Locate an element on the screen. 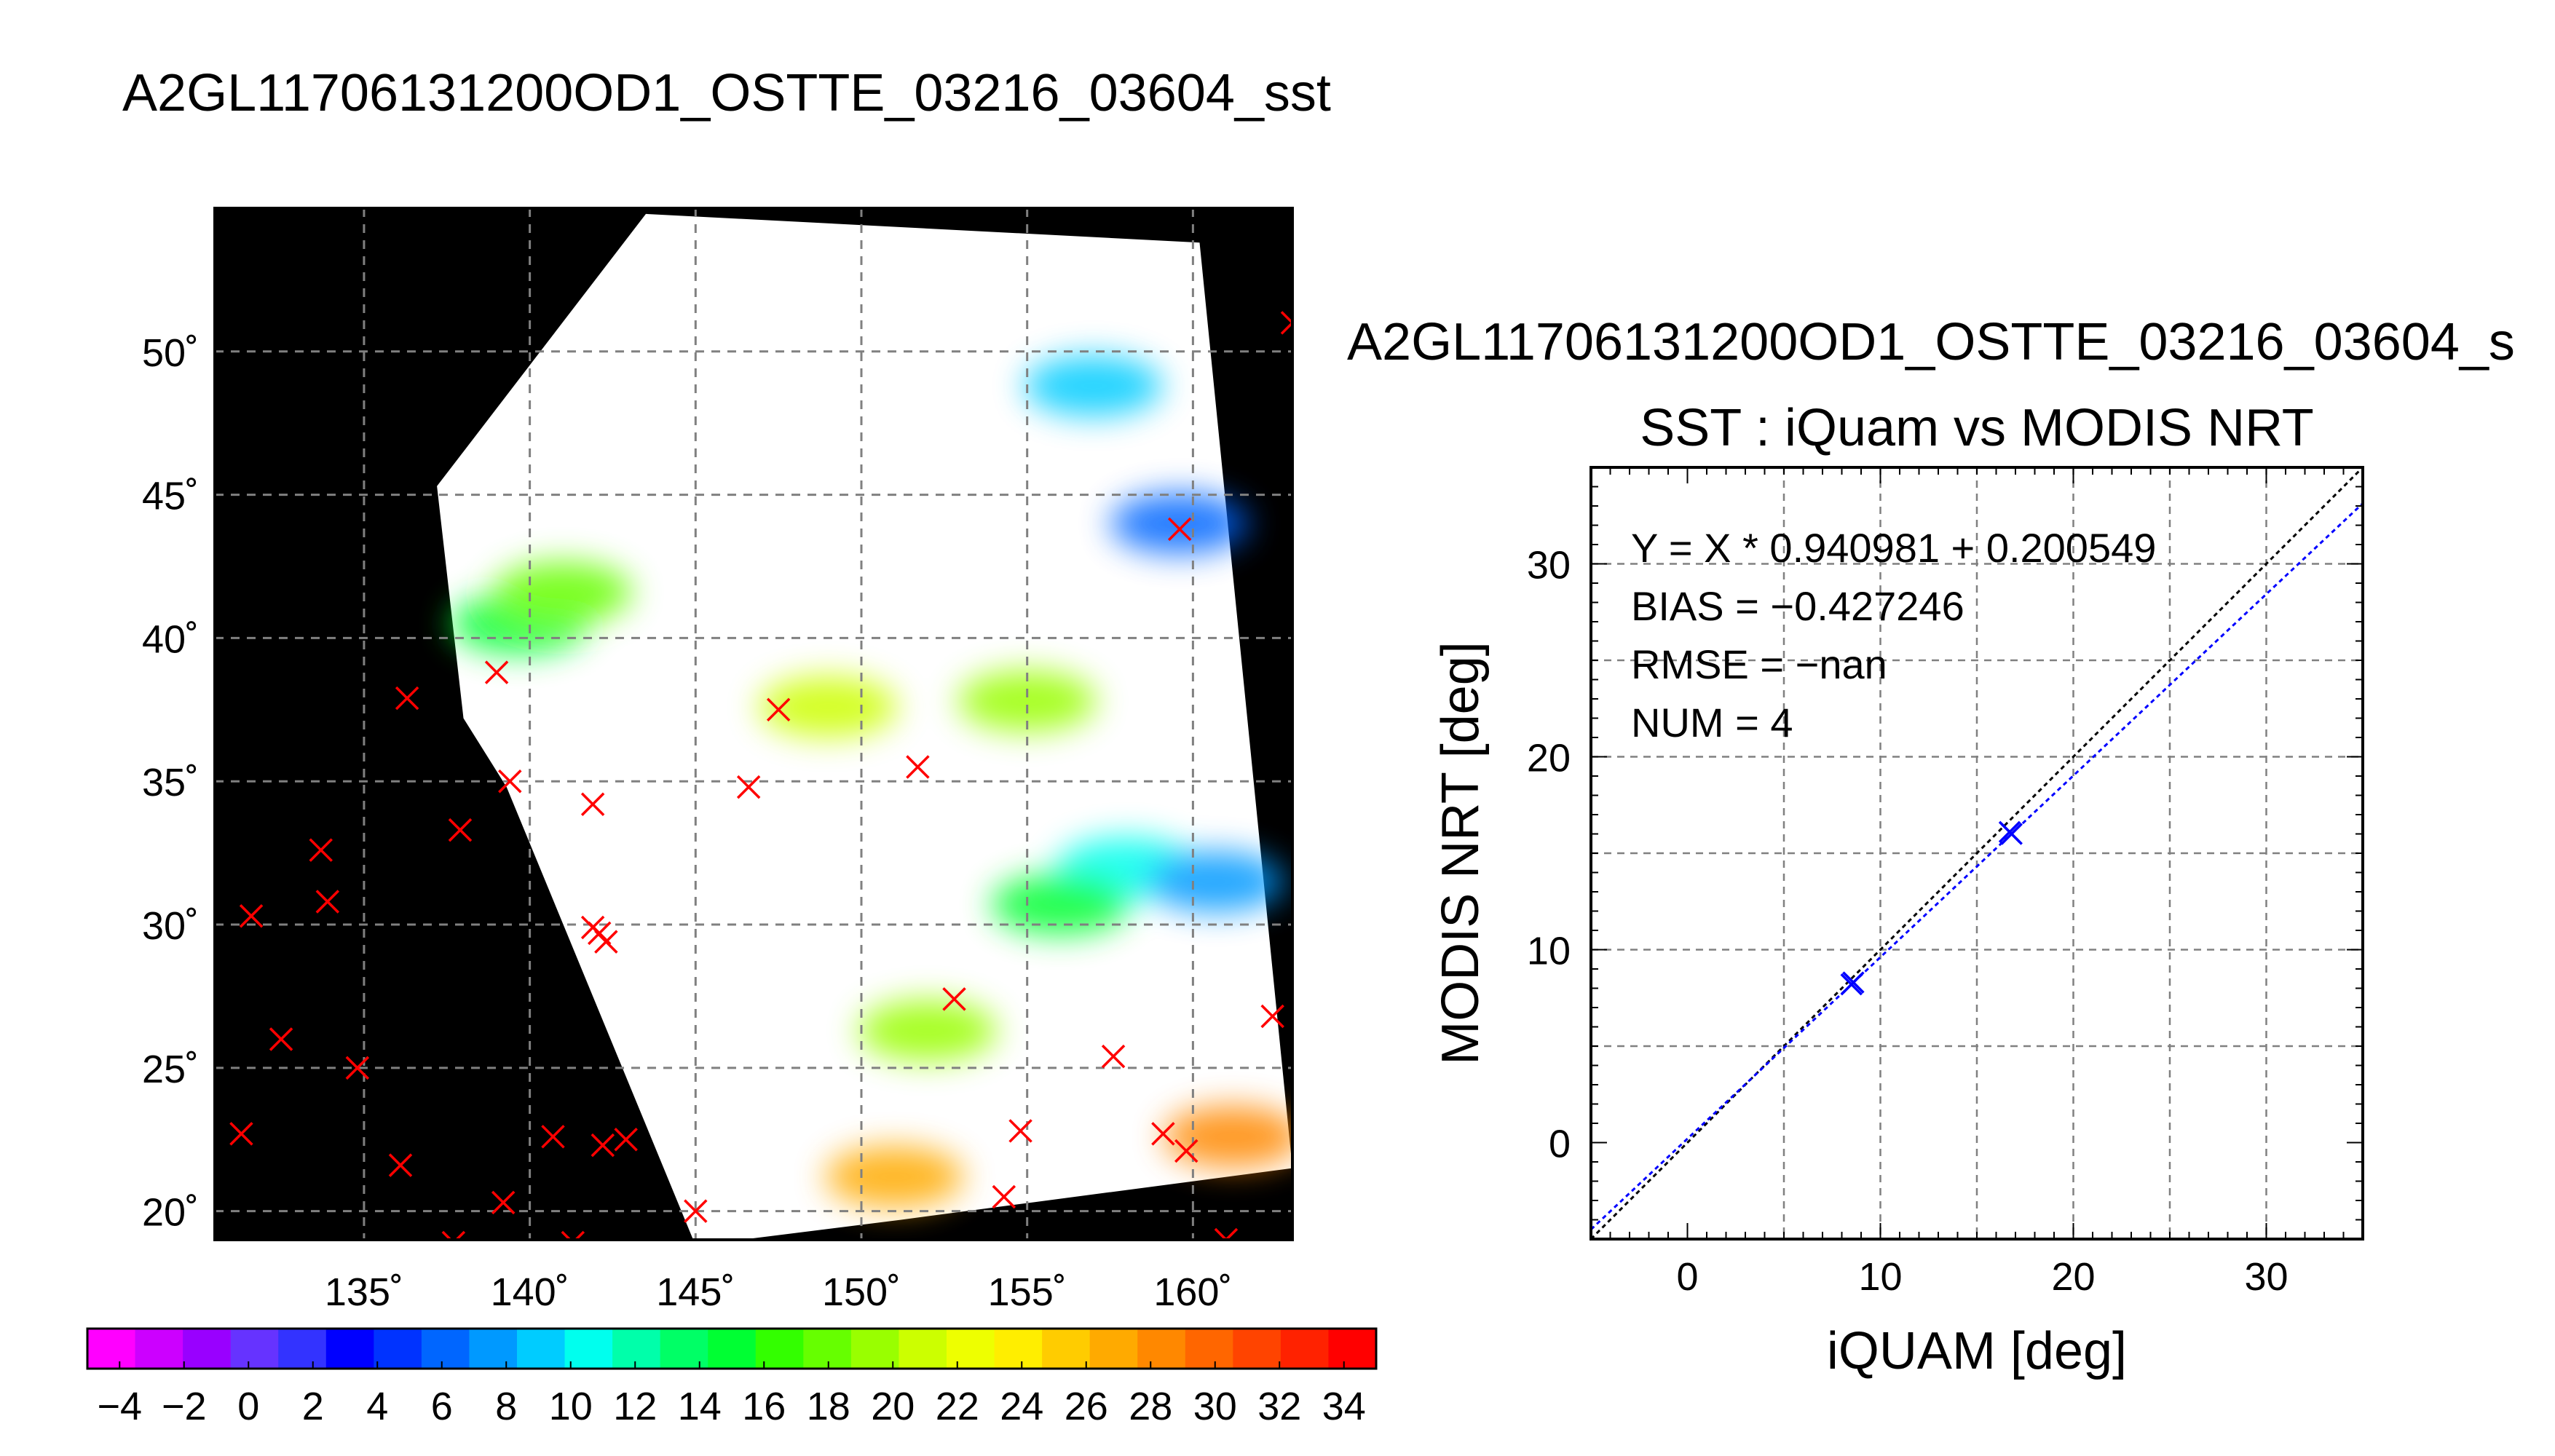 This screenshot has height=1456, width=2555. y-tick-label: 20 is located at coordinates (1549, 758).